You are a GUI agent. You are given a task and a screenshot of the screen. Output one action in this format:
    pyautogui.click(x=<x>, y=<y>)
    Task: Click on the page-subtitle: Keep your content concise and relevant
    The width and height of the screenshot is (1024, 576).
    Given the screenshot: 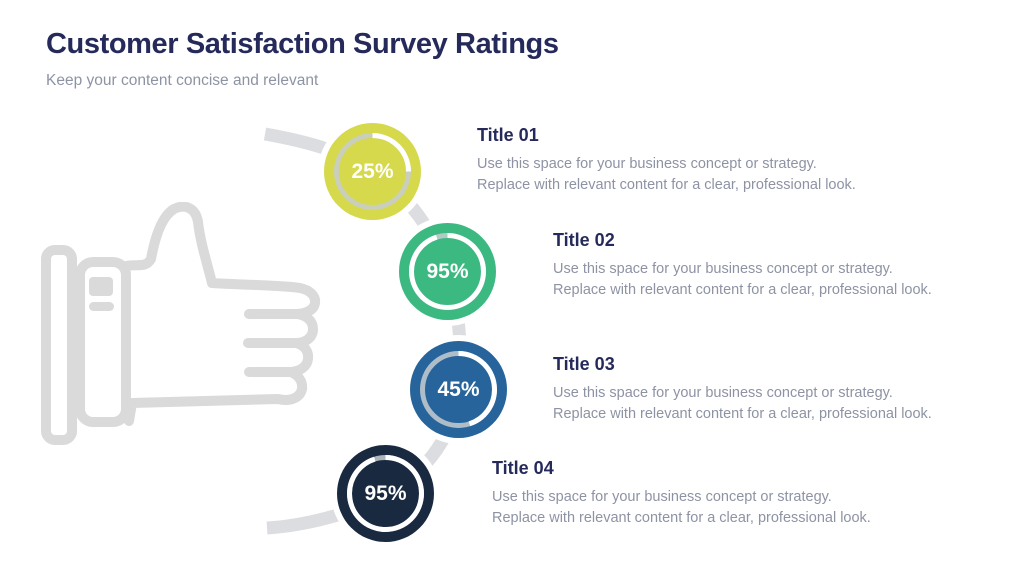 What is the action you would take?
    pyautogui.click(x=182, y=80)
    